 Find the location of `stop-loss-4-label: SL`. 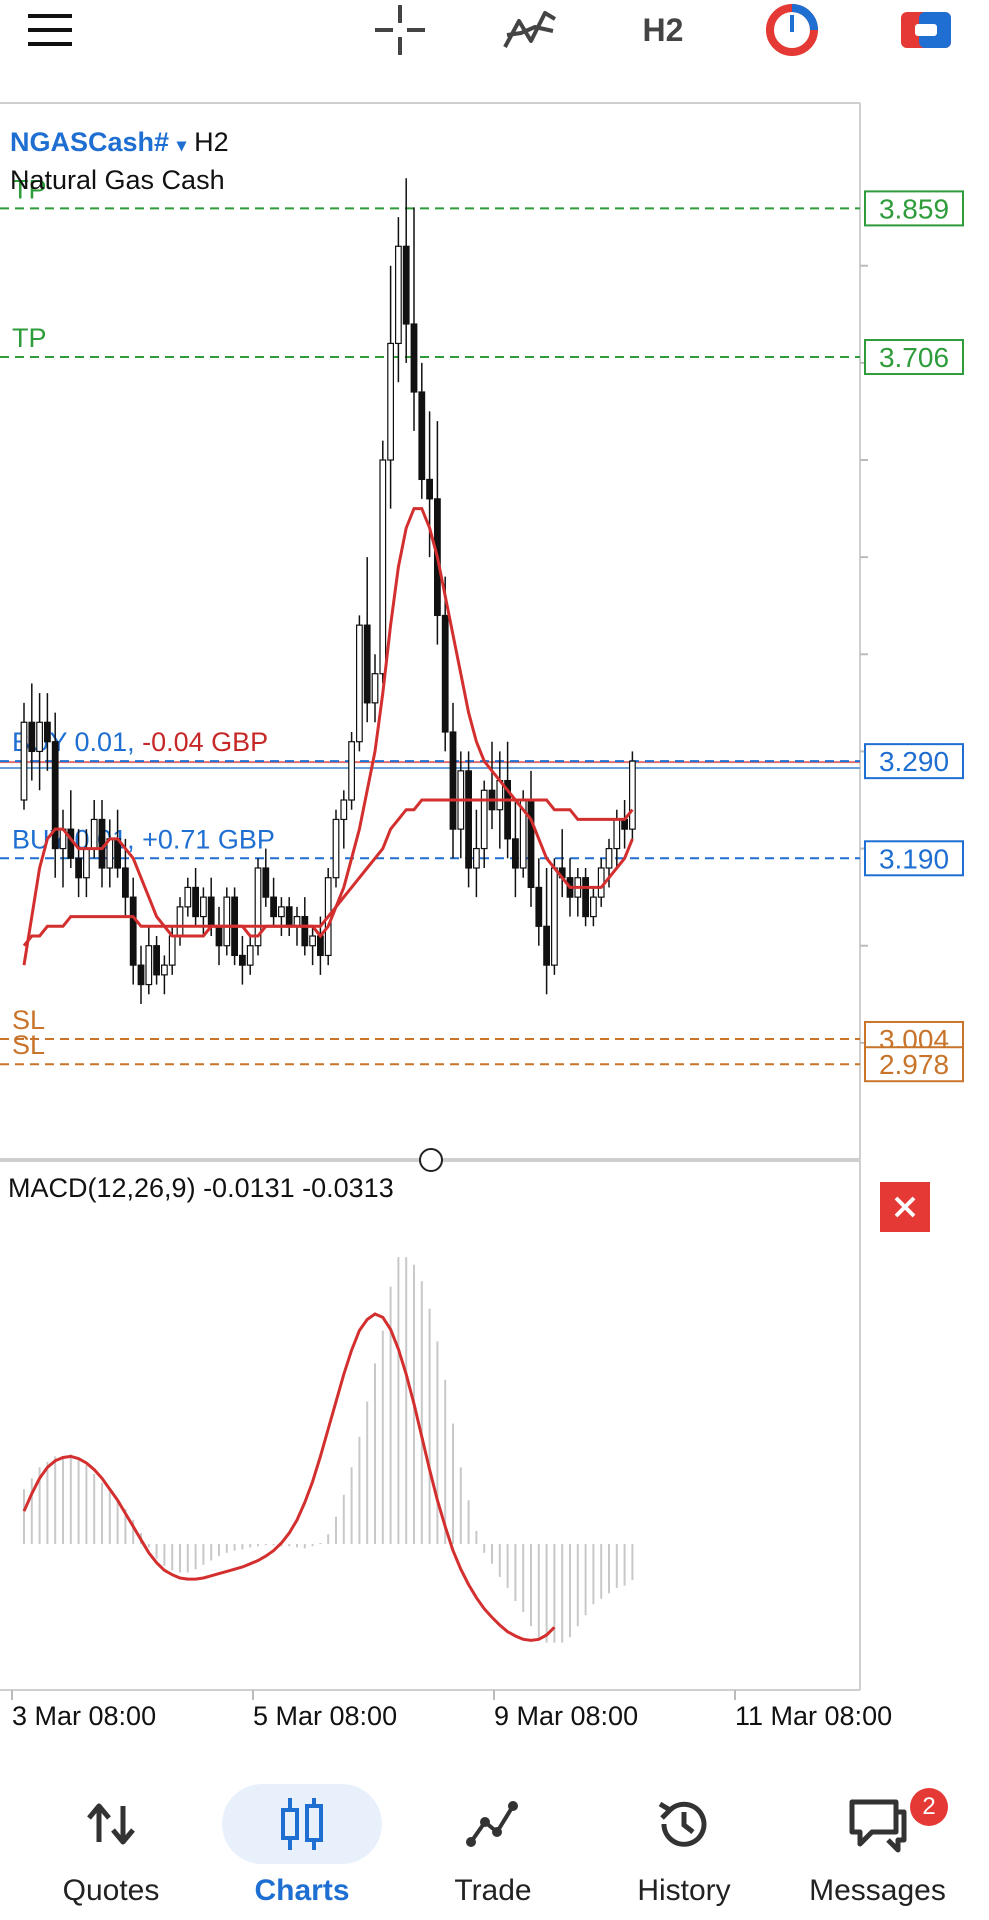

stop-loss-4-label: SL is located at coordinates (28, 1045).